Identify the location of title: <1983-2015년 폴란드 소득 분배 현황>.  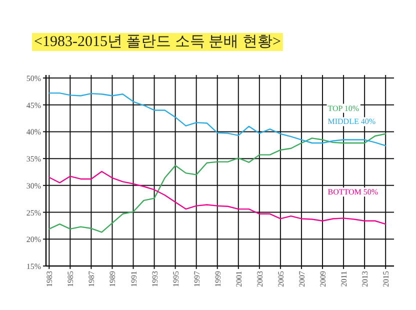
(157, 42).